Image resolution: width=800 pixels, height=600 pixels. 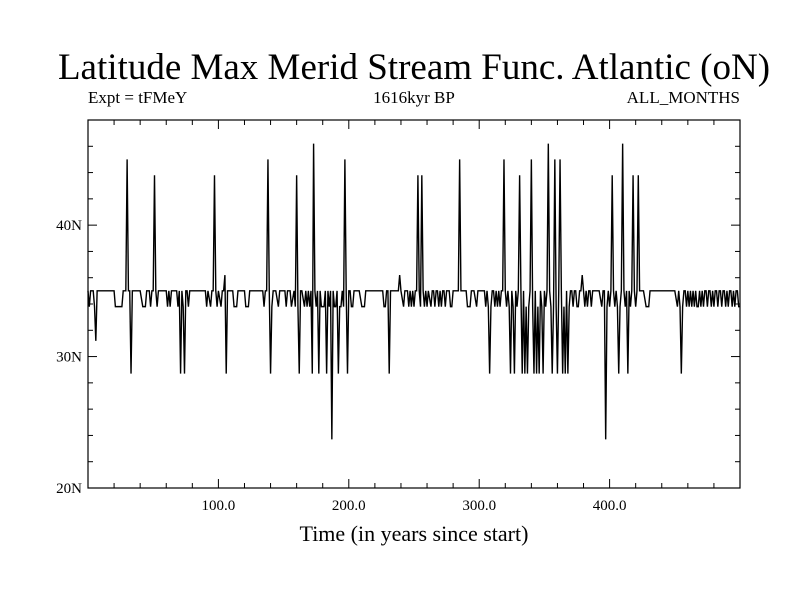 I want to click on experiment-label: Expt = tFMeY, so click(x=138, y=97).